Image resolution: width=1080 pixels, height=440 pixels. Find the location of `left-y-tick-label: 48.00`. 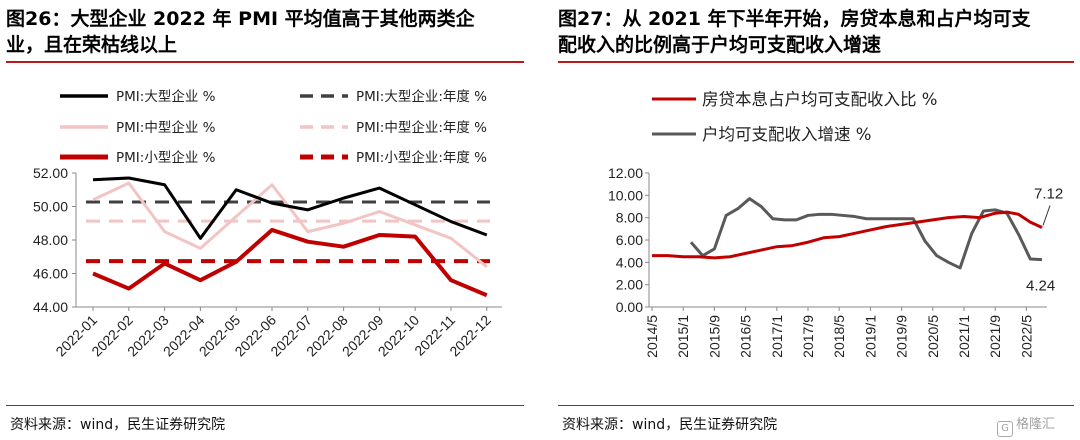

left-y-tick-label: 48.00 is located at coordinates (50, 240).